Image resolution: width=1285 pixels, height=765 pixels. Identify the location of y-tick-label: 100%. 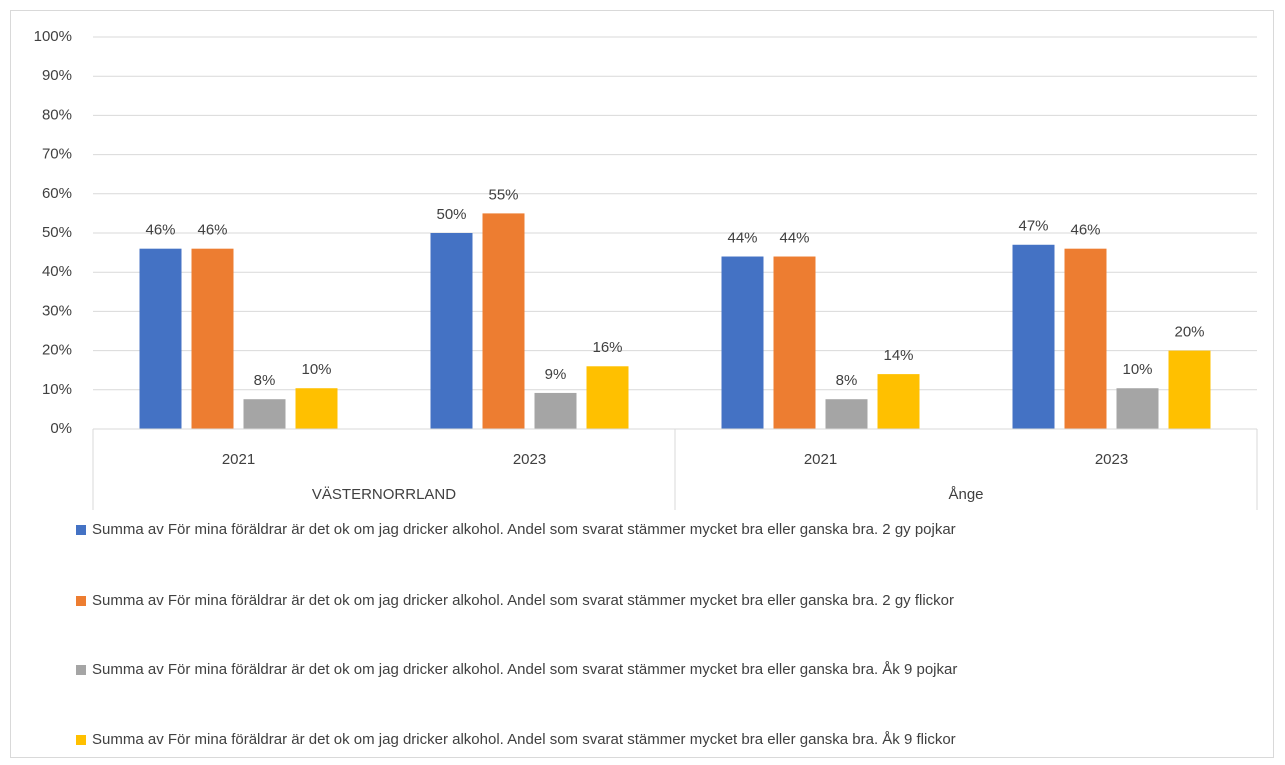
(53, 36).